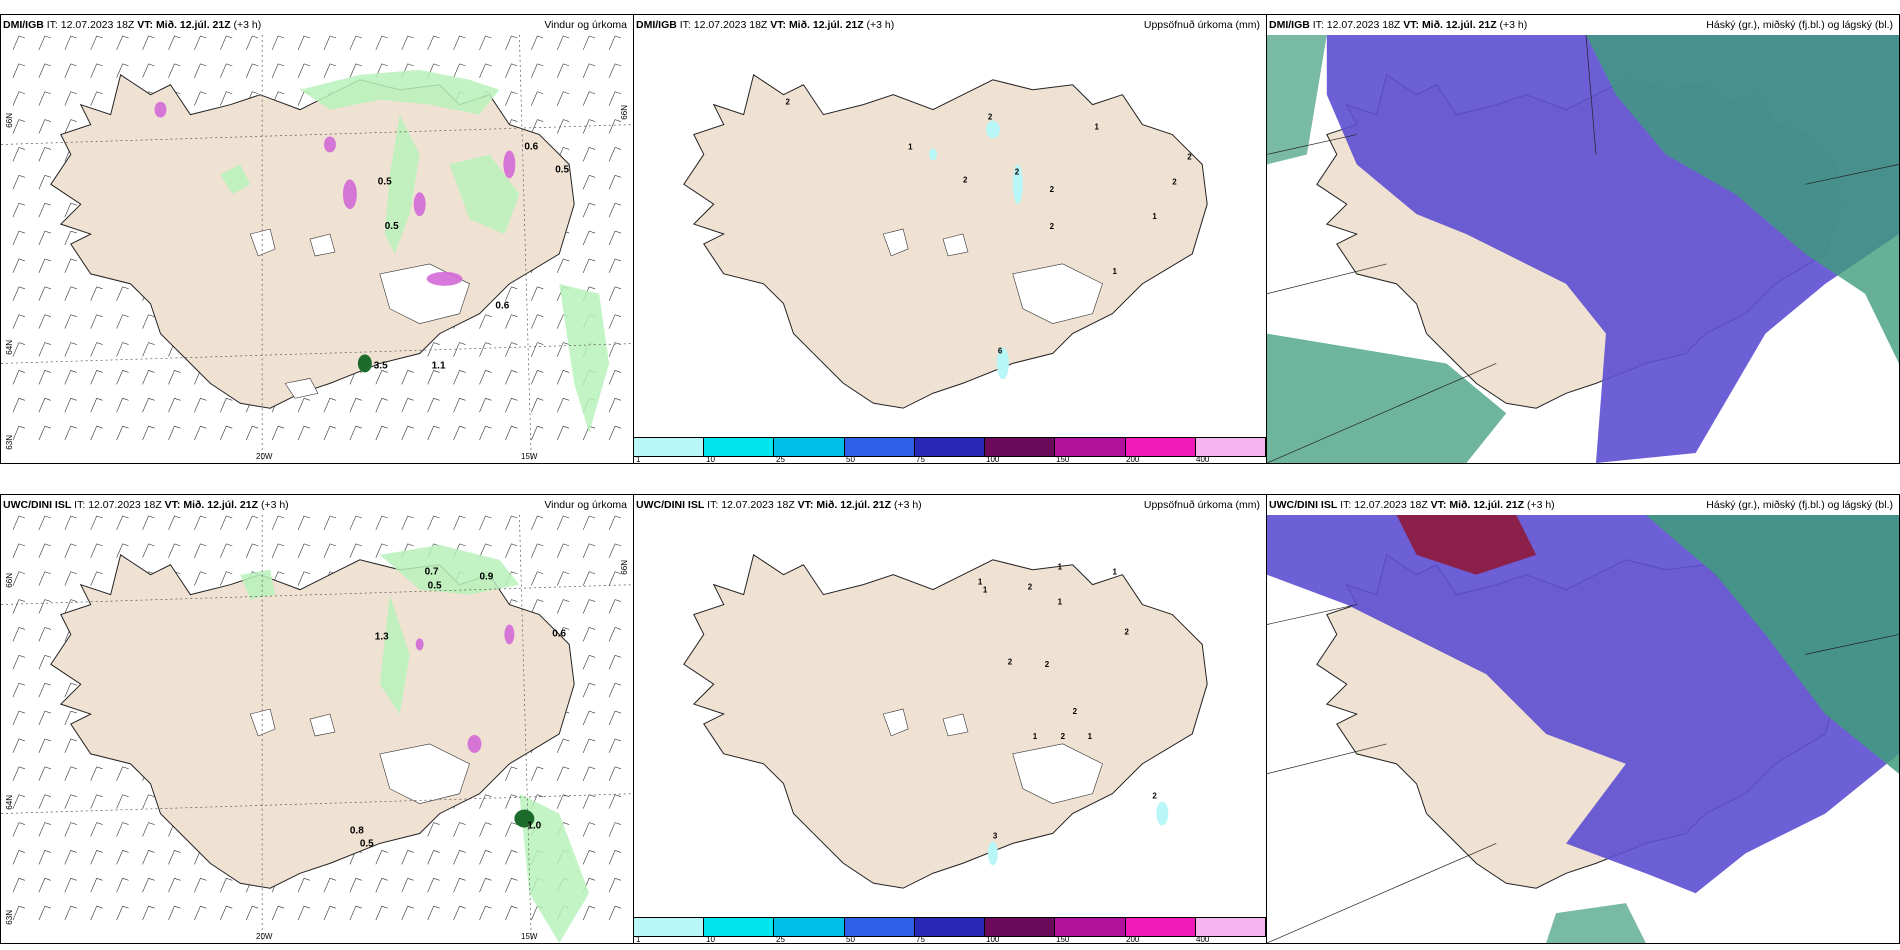  I want to click on region-borders, so click(1583, 249).